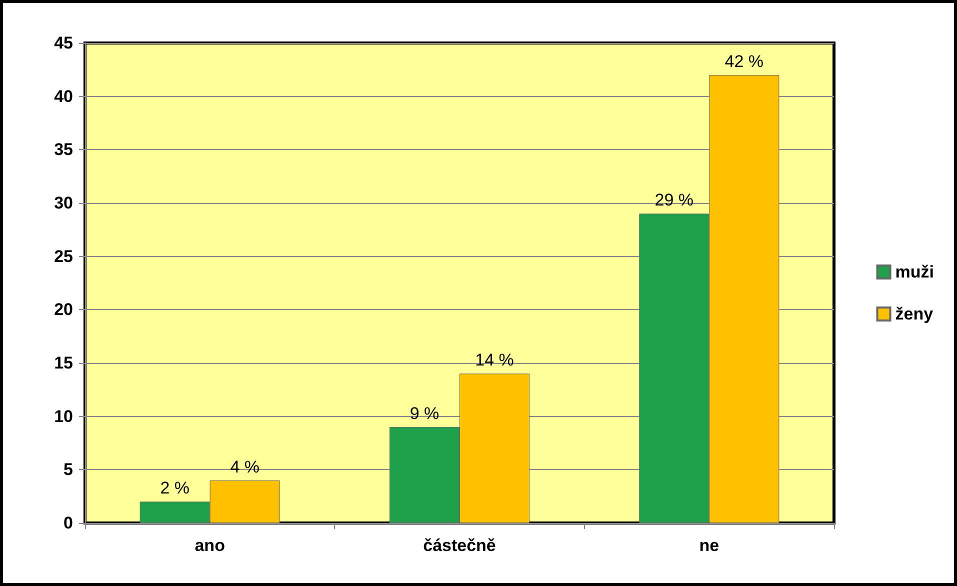 The image size is (957, 586). What do you see at coordinates (63, 363) in the screenshot?
I see `y-tick-label: 15` at bounding box center [63, 363].